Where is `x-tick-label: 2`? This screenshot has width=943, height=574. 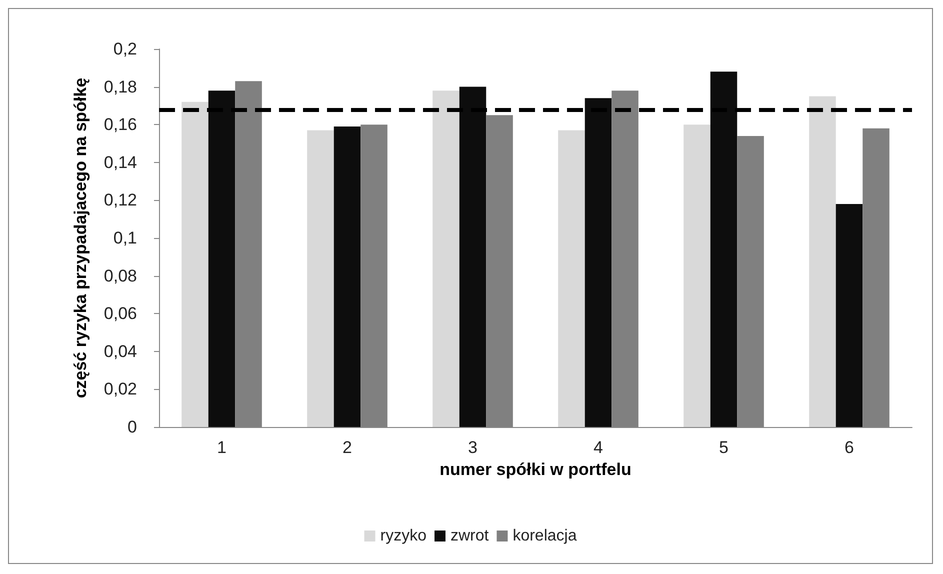 x-tick-label: 2 is located at coordinates (347, 447).